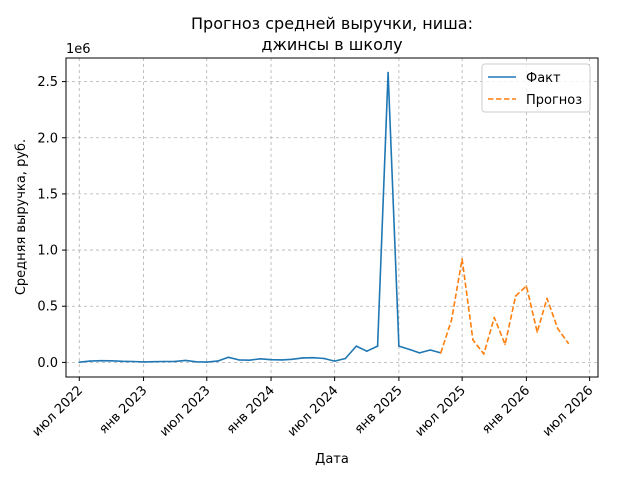 This screenshot has height=480, width=640. Describe the element at coordinates (185, 411) in the screenshot. I see `x-tick-label: июл 2023` at that location.